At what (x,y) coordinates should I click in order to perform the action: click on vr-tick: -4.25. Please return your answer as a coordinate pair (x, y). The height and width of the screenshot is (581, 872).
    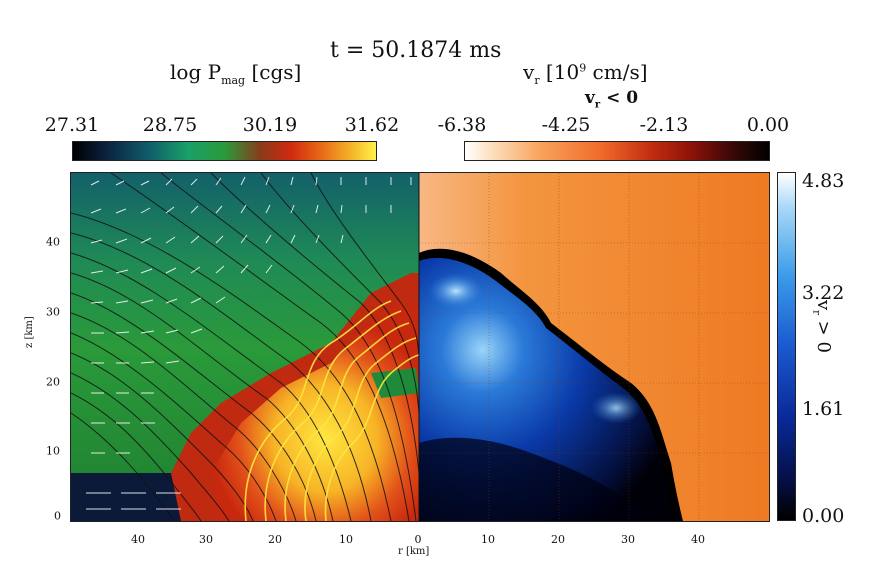
    Looking at the image, I should click on (566, 125).